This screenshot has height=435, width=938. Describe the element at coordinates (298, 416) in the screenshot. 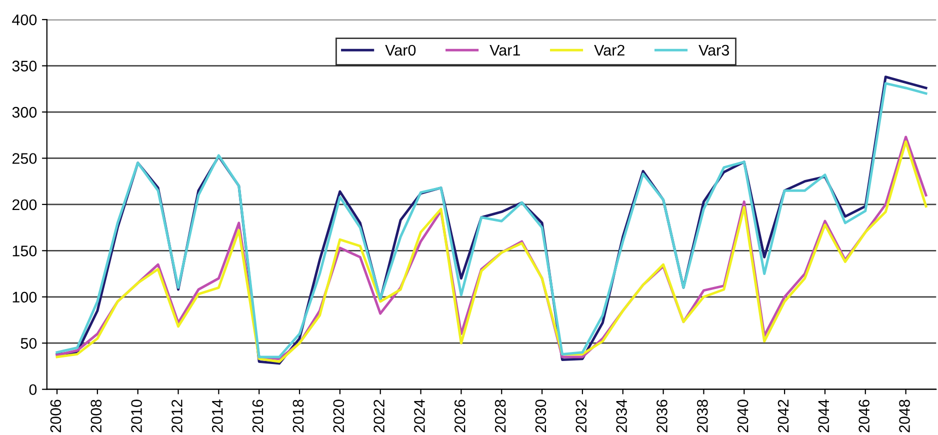

I see `x-tick-label: 2018` at that location.